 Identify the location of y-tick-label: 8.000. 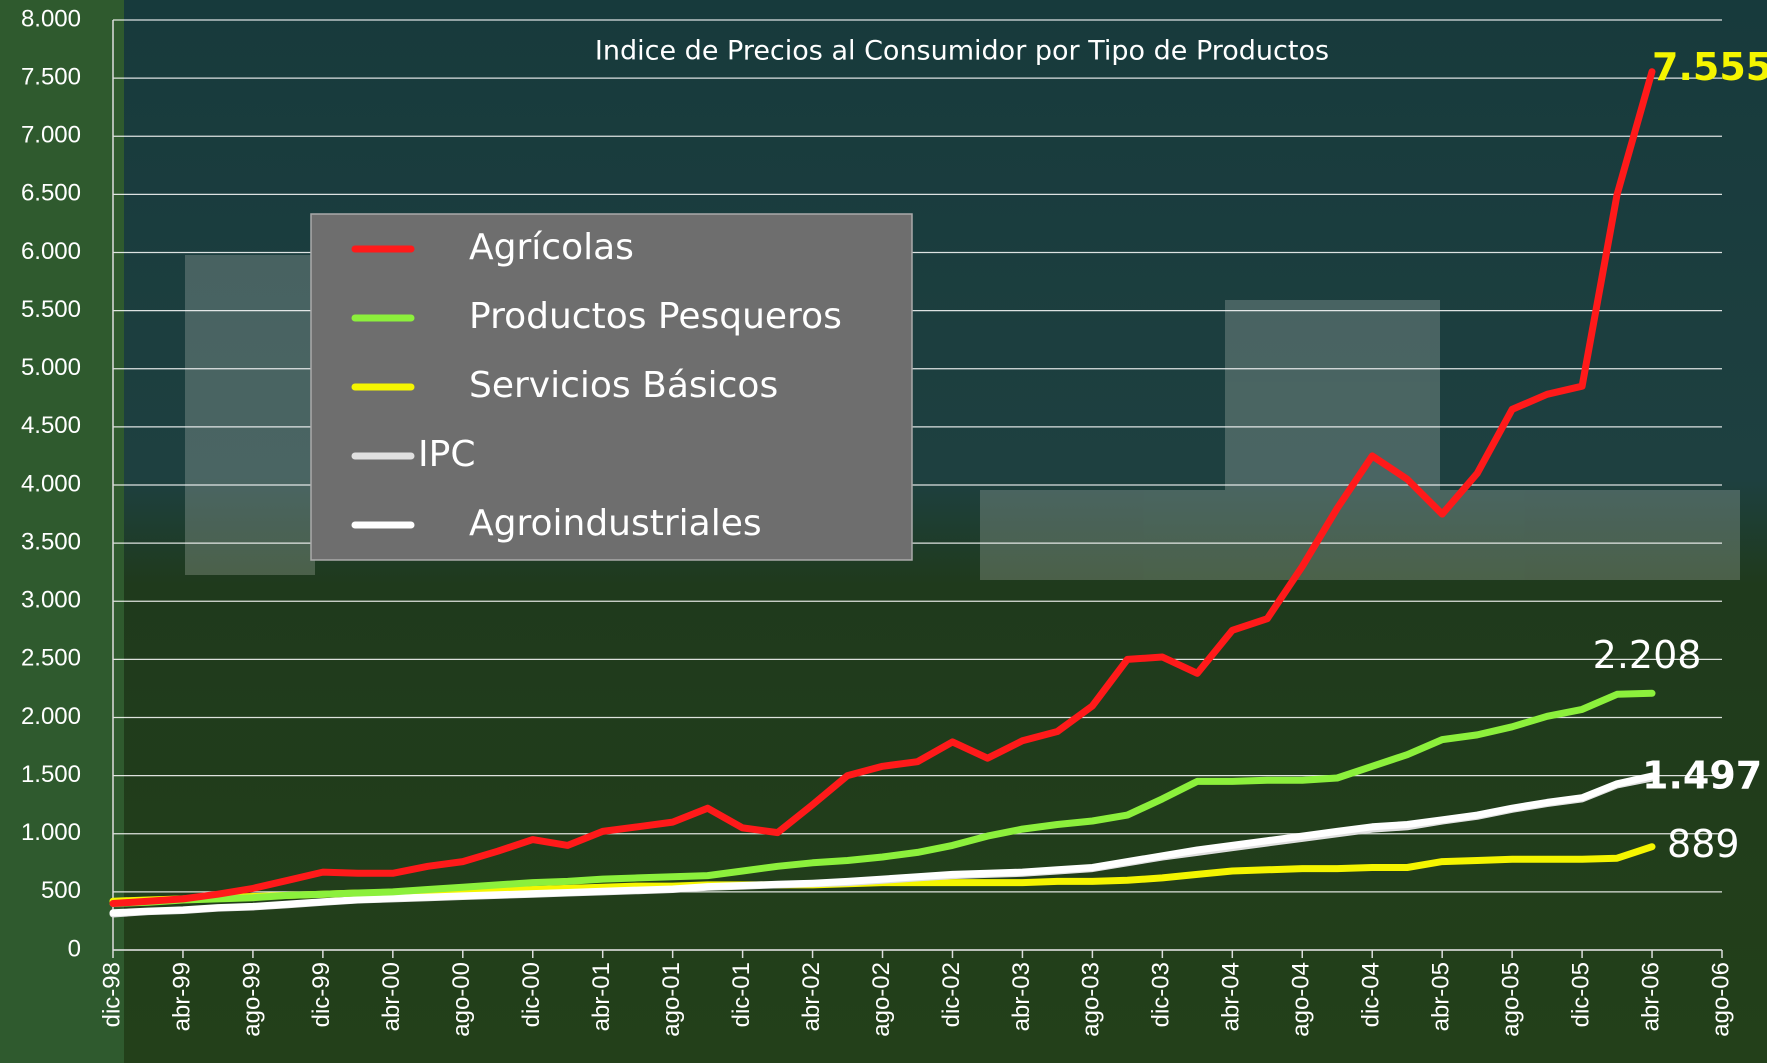
(51, 18).